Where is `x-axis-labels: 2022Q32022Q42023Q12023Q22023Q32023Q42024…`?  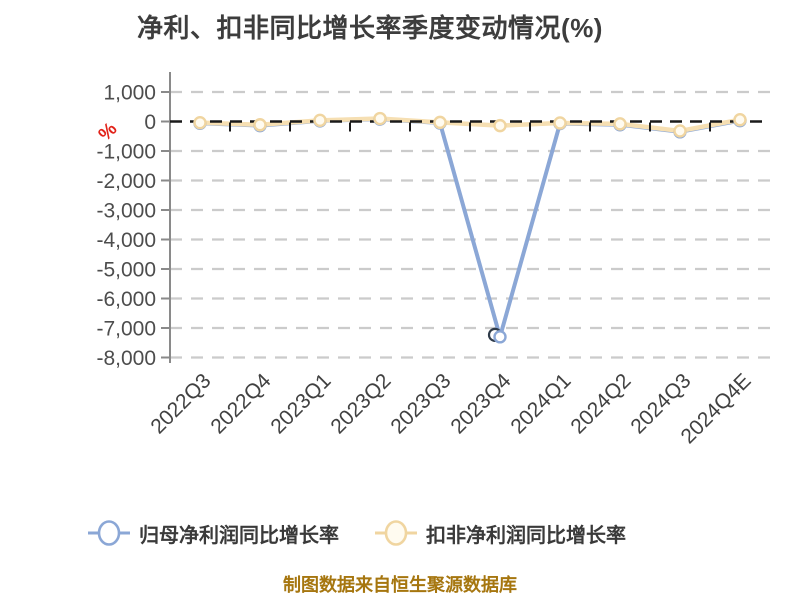 x-axis-labels: 2022Q32022Q42023Q12023Q22023Q32023Q42024… is located at coordinates (450, 408).